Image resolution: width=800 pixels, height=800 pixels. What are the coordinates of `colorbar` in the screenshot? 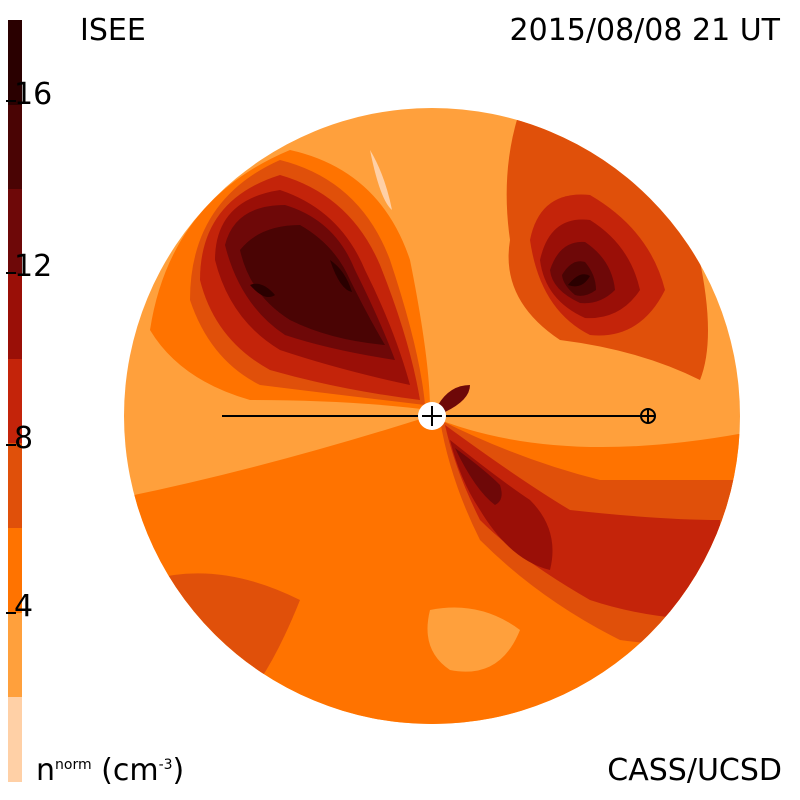 It's located at (15, 401).